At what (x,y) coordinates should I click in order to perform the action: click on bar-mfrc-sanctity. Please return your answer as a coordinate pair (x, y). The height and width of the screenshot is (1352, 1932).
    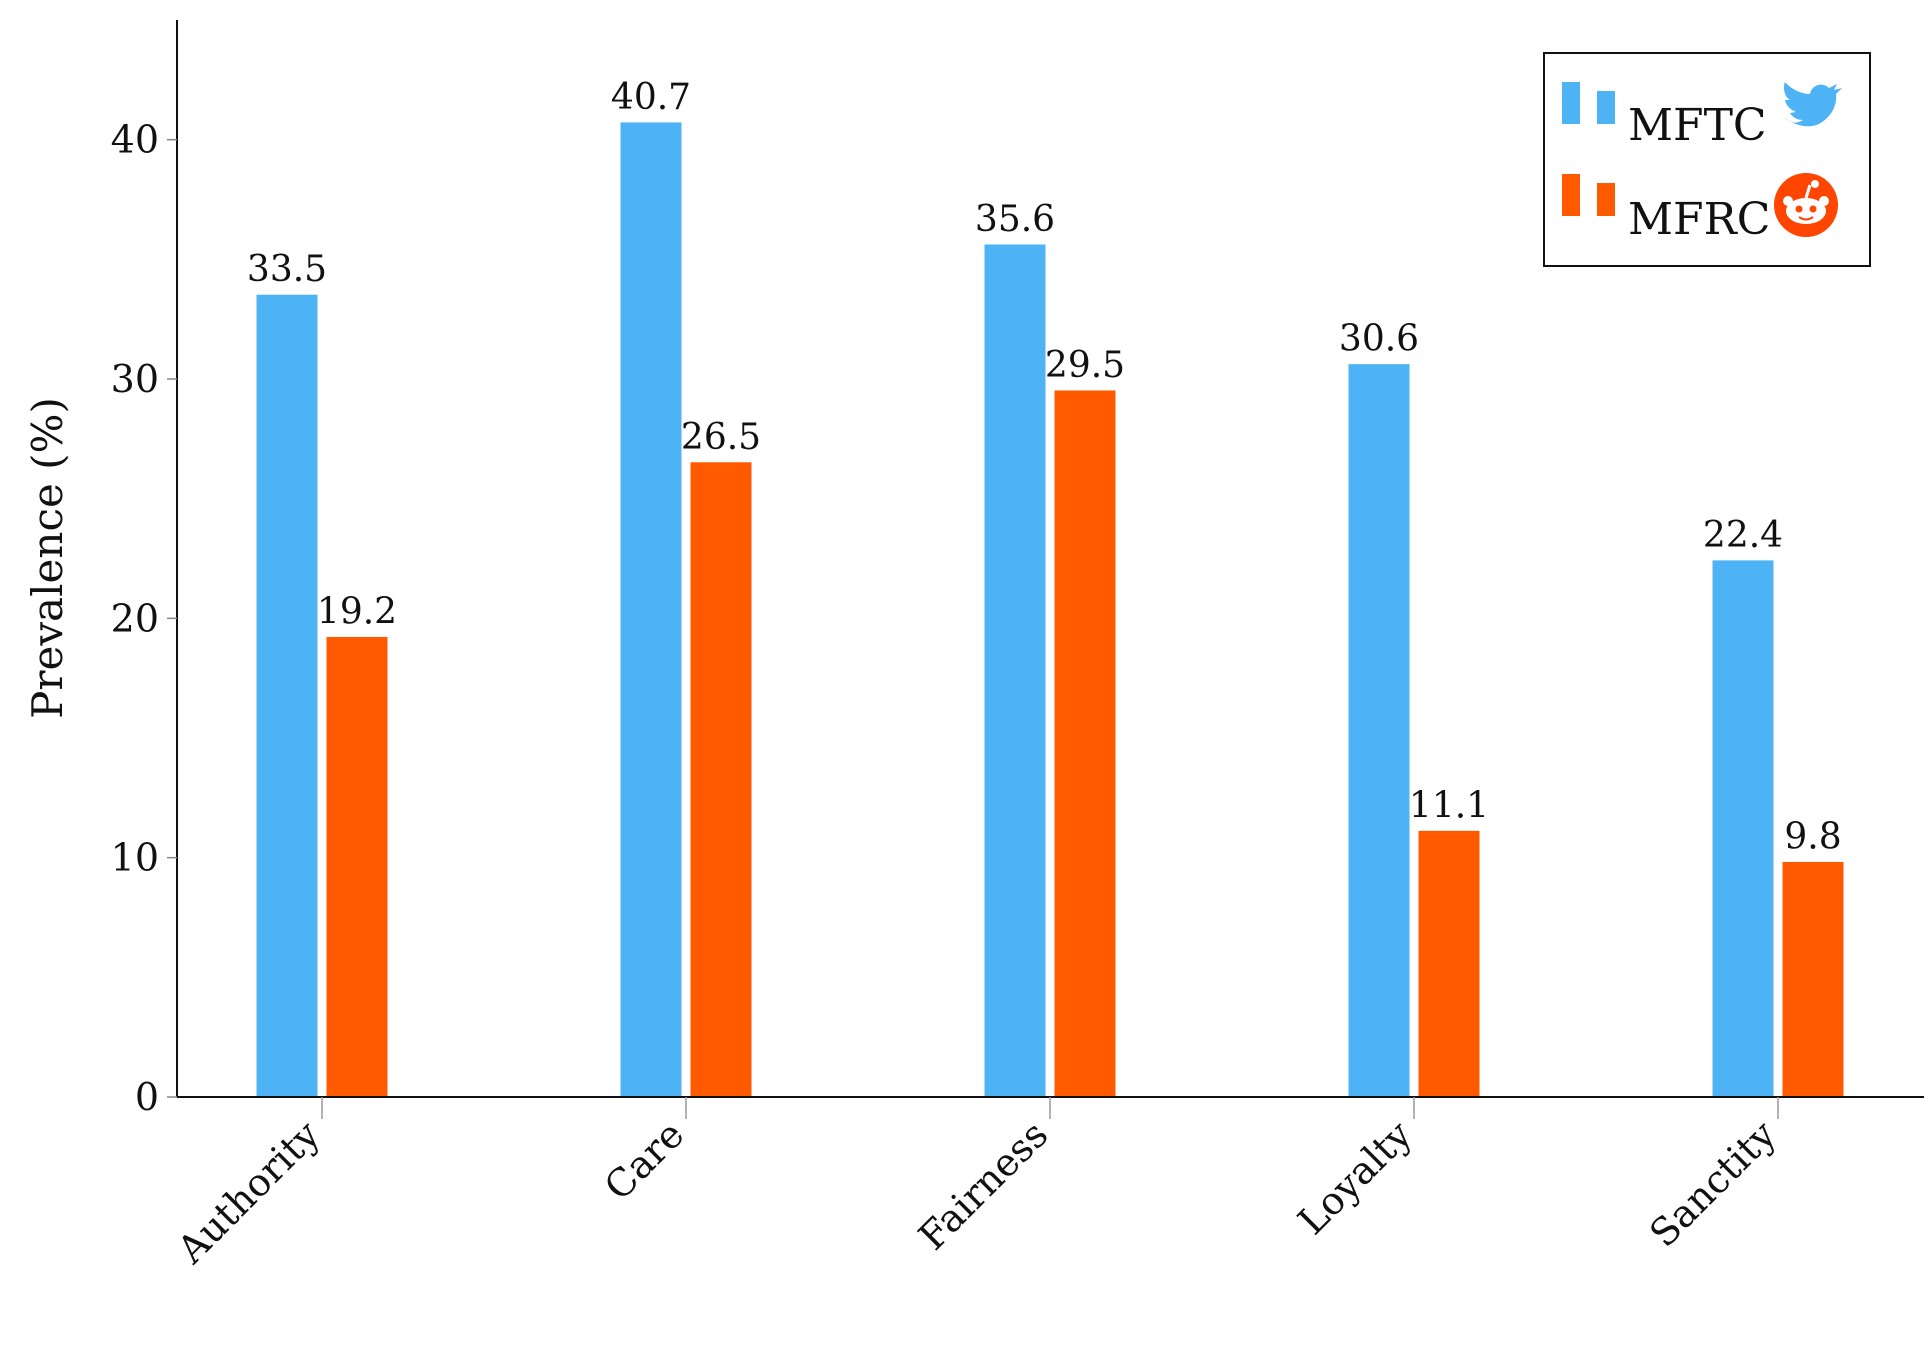
    Looking at the image, I should click on (1813, 979).